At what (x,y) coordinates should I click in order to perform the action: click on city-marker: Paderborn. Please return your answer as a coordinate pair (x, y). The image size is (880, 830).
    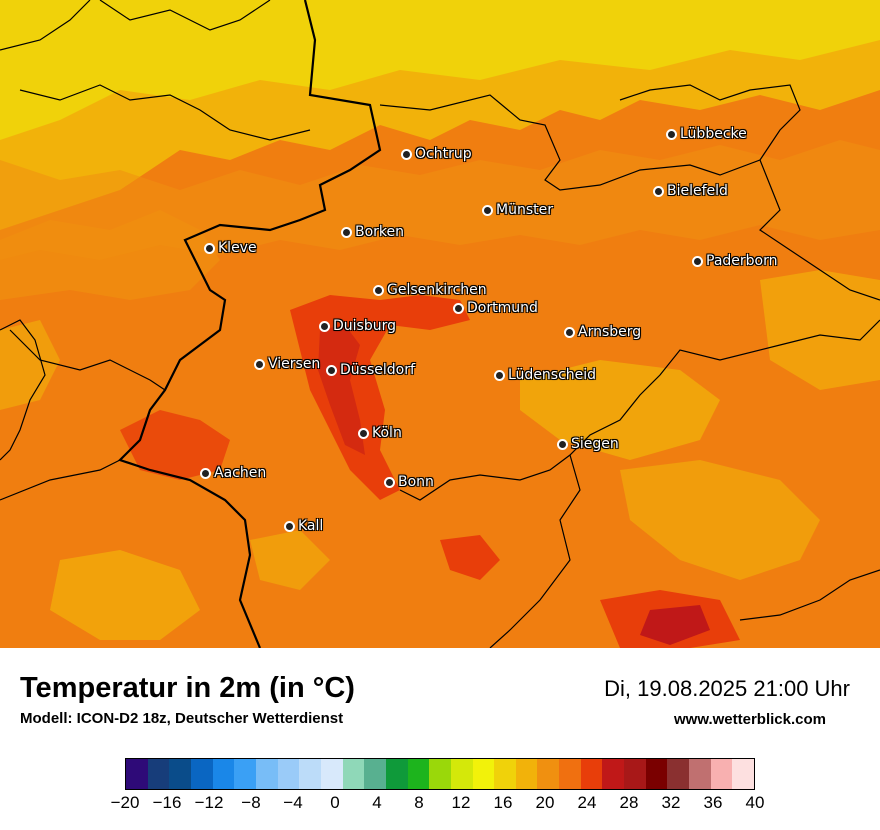
    Looking at the image, I should click on (734, 261).